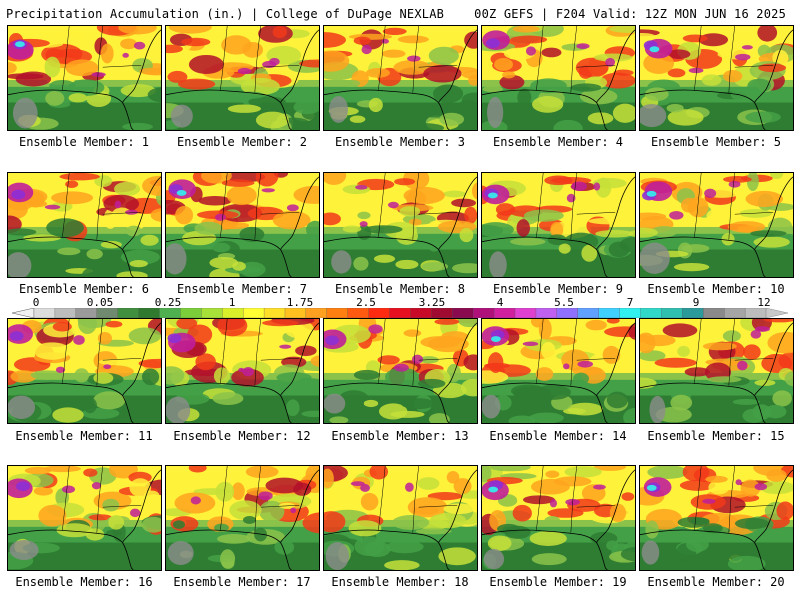  I want to click on ensemble-member-caption-20: Ensemble Member: 20, so click(716, 582).